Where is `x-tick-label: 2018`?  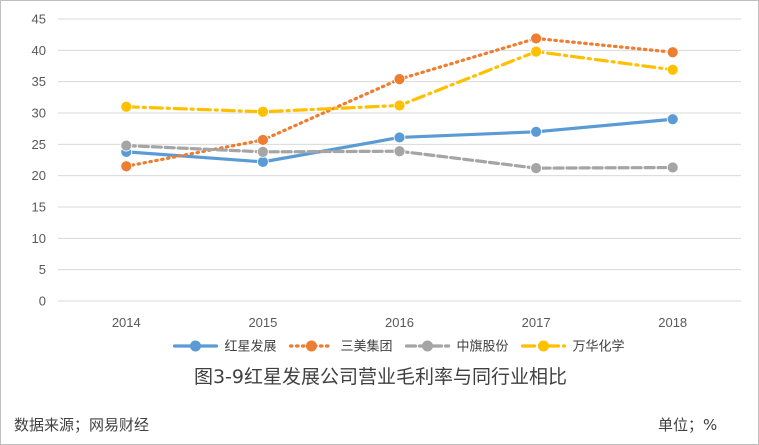
x-tick-label: 2018 is located at coordinates (672, 322).